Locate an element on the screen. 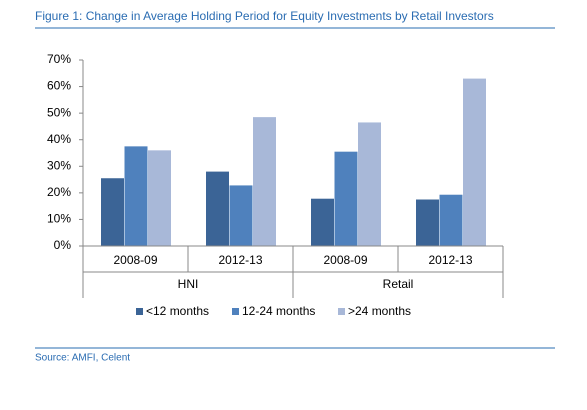 This screenshot has width=587, height=410. legend-label: 12-24 months is located at coordinates (278, 311).